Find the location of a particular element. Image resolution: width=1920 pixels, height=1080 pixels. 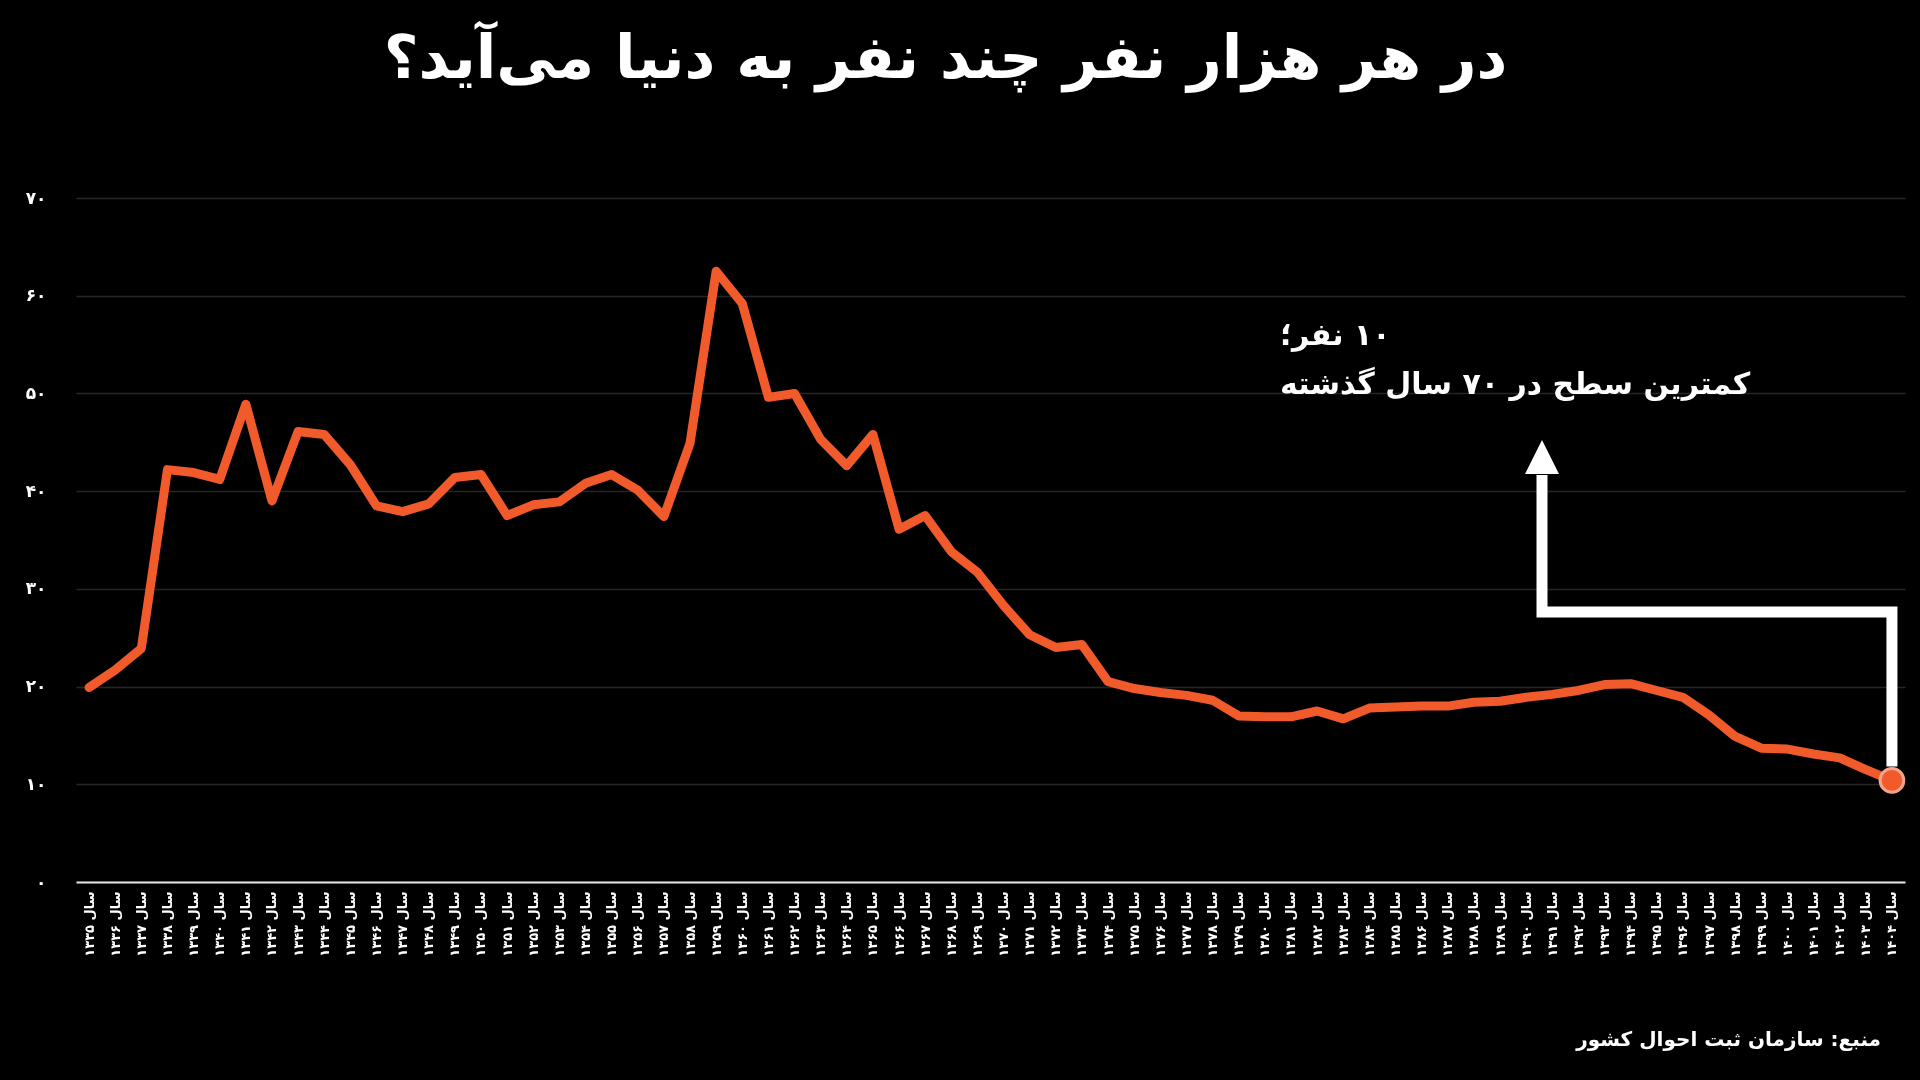

x-tick-label: سال ۱۳۴۴ is located at coordinates (324, 924).